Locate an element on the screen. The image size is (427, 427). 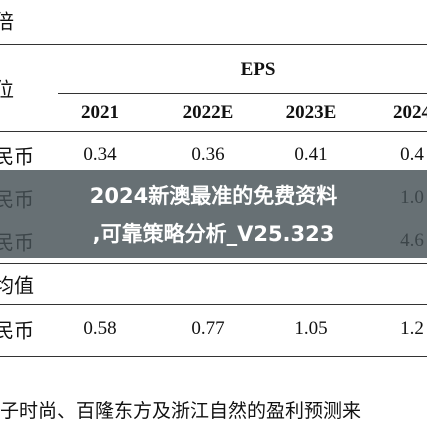
cell: 0.36 is located at coordinates (208, 154).